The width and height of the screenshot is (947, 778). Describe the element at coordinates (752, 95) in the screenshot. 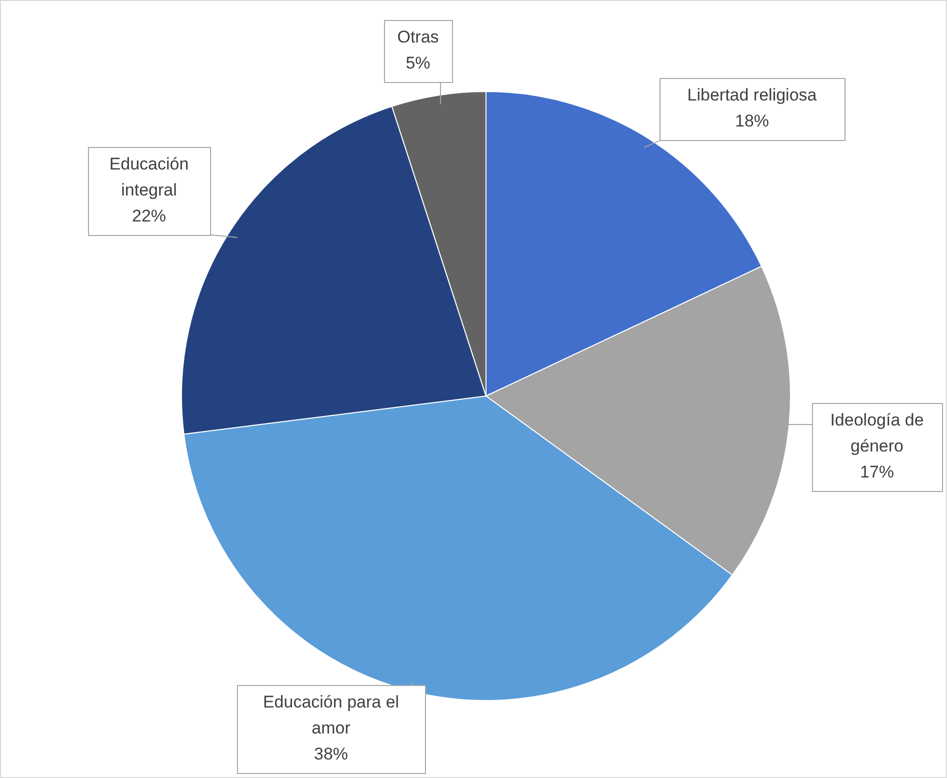

I see `slice-label: Libertad religiosa` at that location.